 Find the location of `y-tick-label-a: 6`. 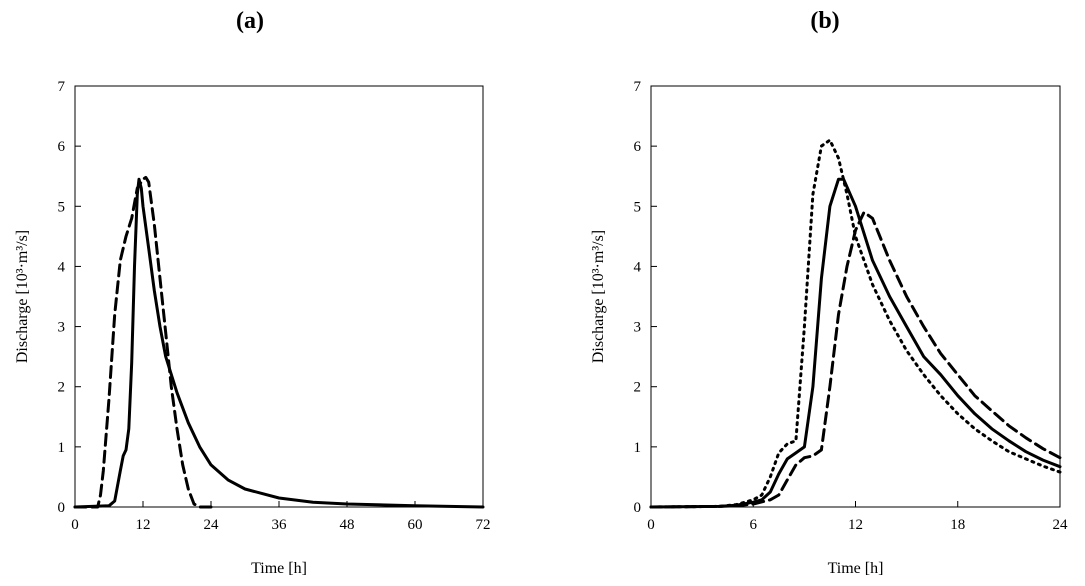

y-tick-label-a: 6 is located at coordinates (62, 147).